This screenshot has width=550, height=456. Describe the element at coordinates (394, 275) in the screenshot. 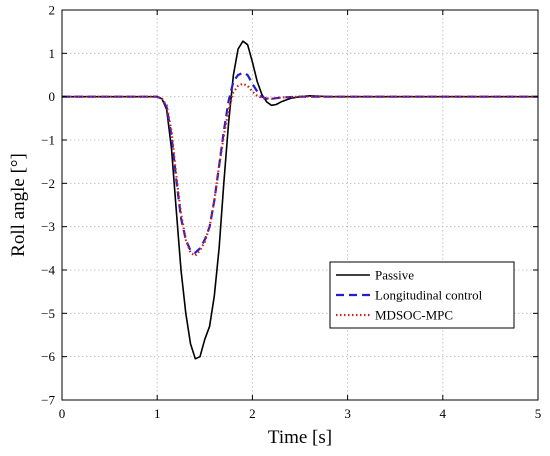

I see `legend-label-passive: Passive` at that location.